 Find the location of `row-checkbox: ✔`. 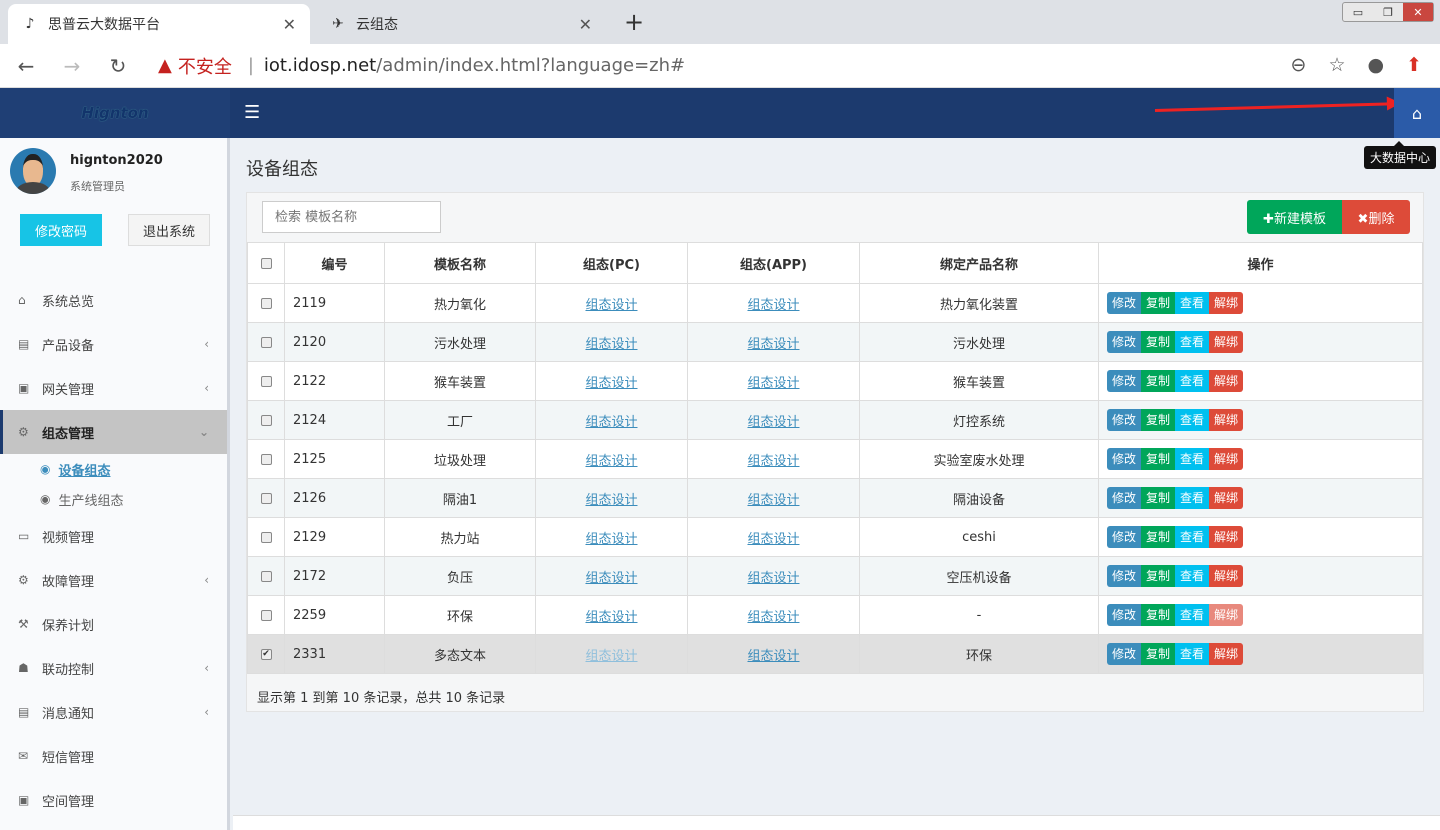

row-checkbox: ✔ is located at coordinates (266, 654).